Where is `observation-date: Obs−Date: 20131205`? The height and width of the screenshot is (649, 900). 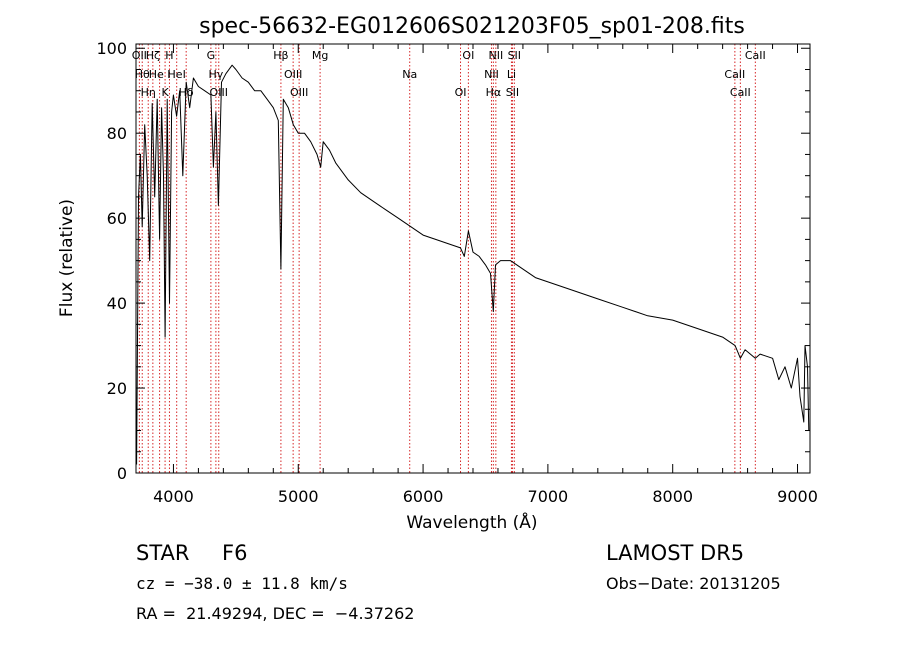 observation-date: Obs−Date: 20131205 is located at coordinates (693, 583).